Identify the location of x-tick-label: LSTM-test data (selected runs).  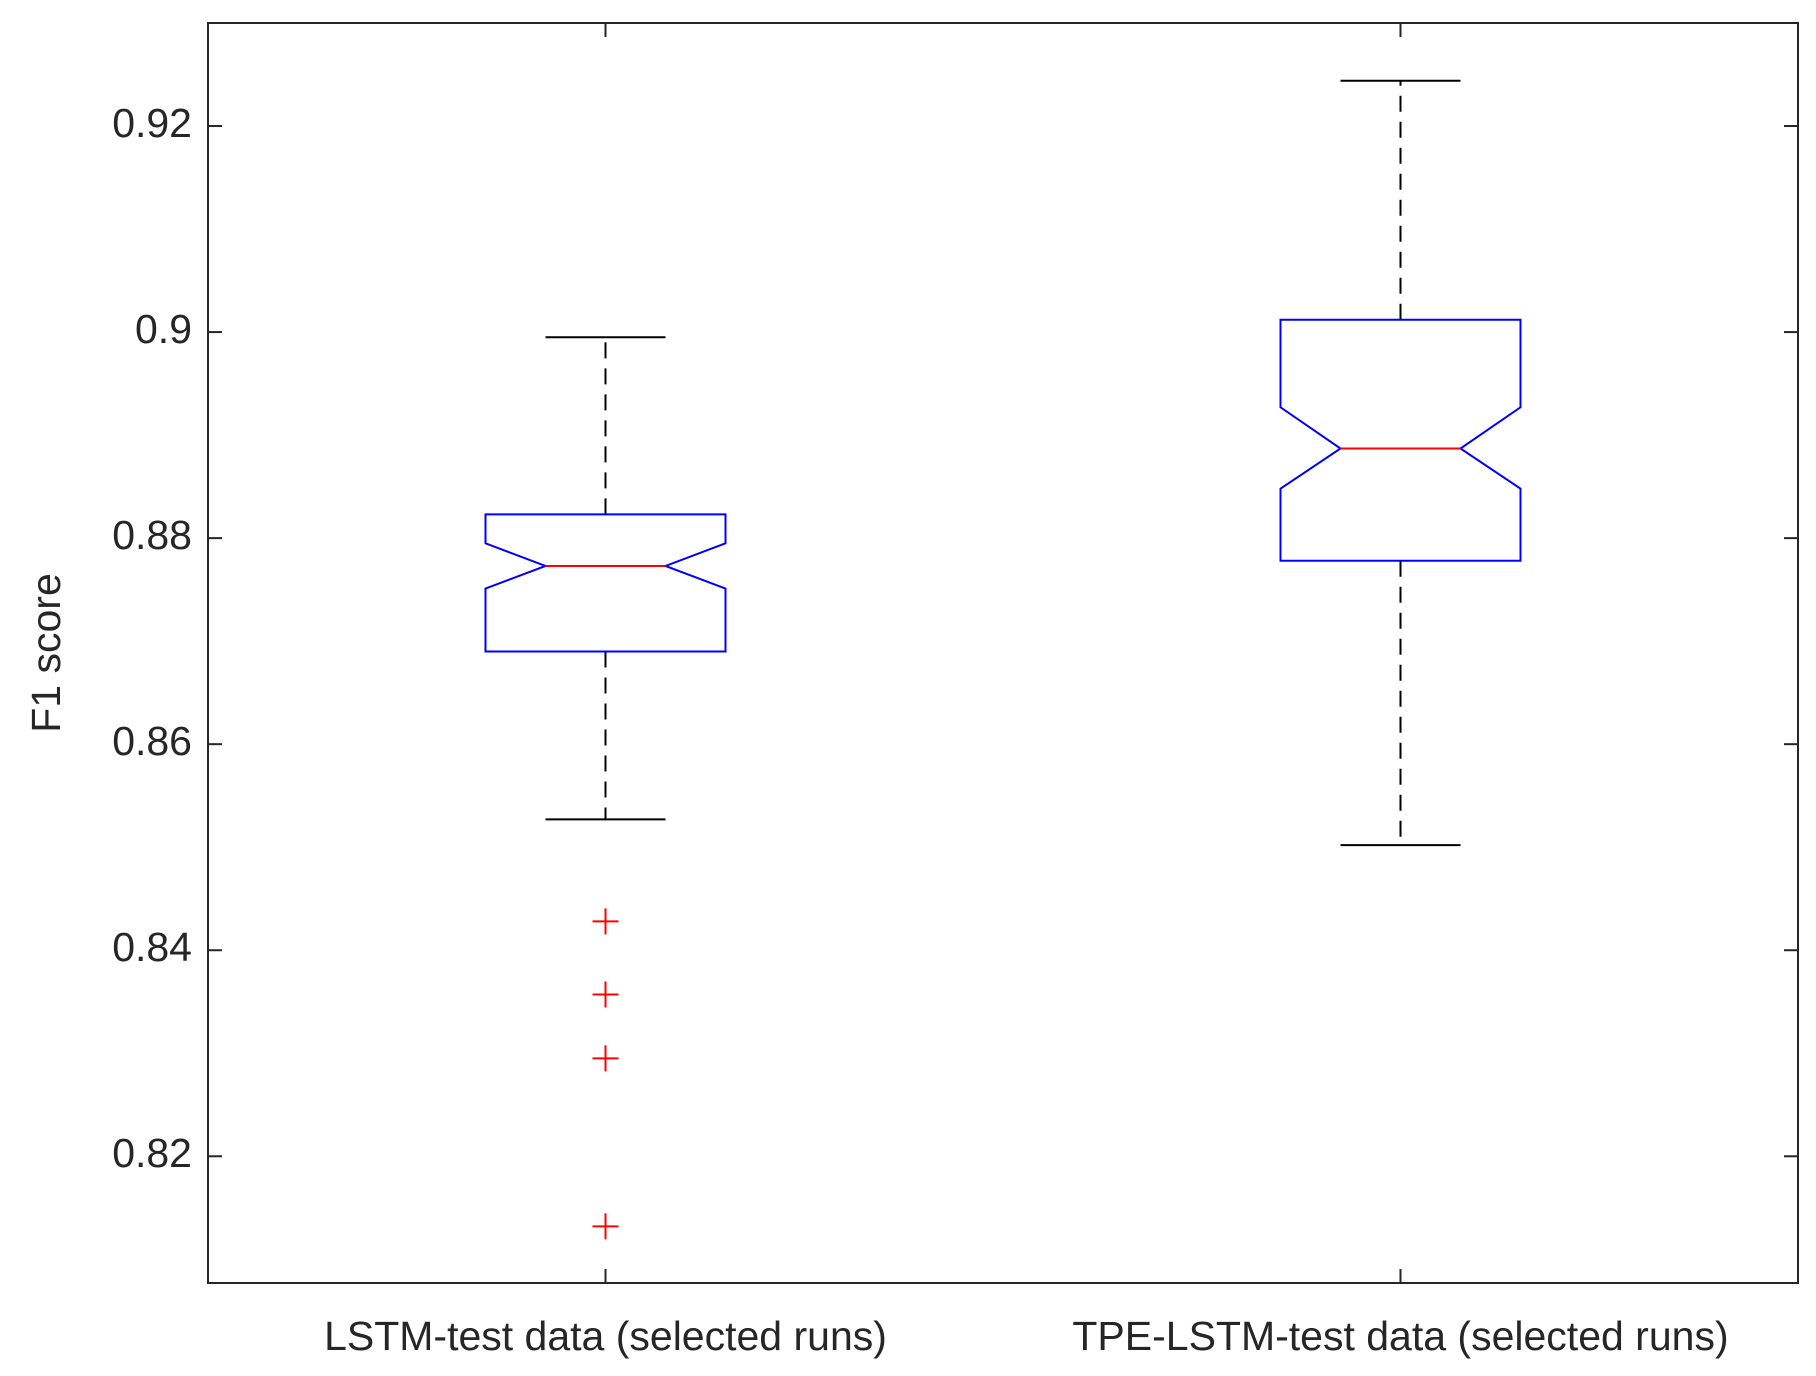
(605, 1336).